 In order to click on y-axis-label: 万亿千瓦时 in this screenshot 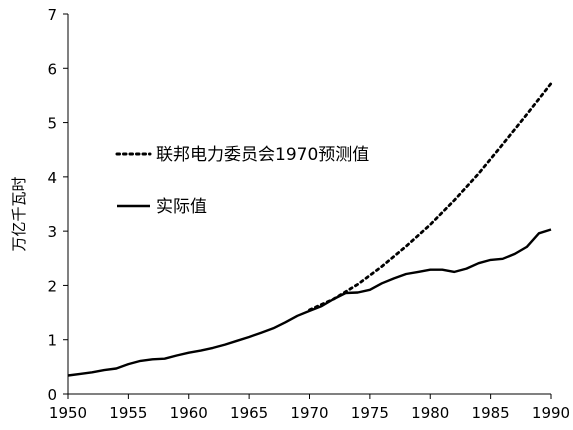, I will do `click(19, 213)`.